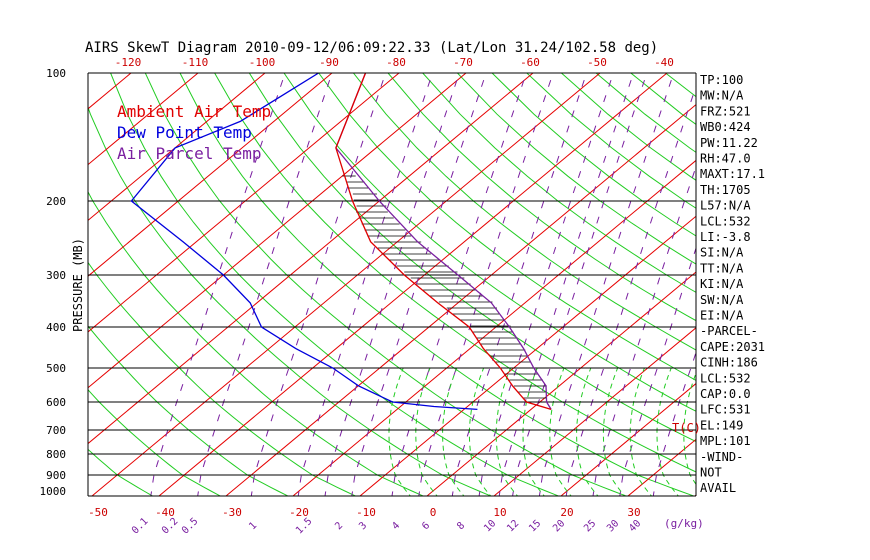  I want to click on mixing-unit-label: (g/kg), so click(684, 523).